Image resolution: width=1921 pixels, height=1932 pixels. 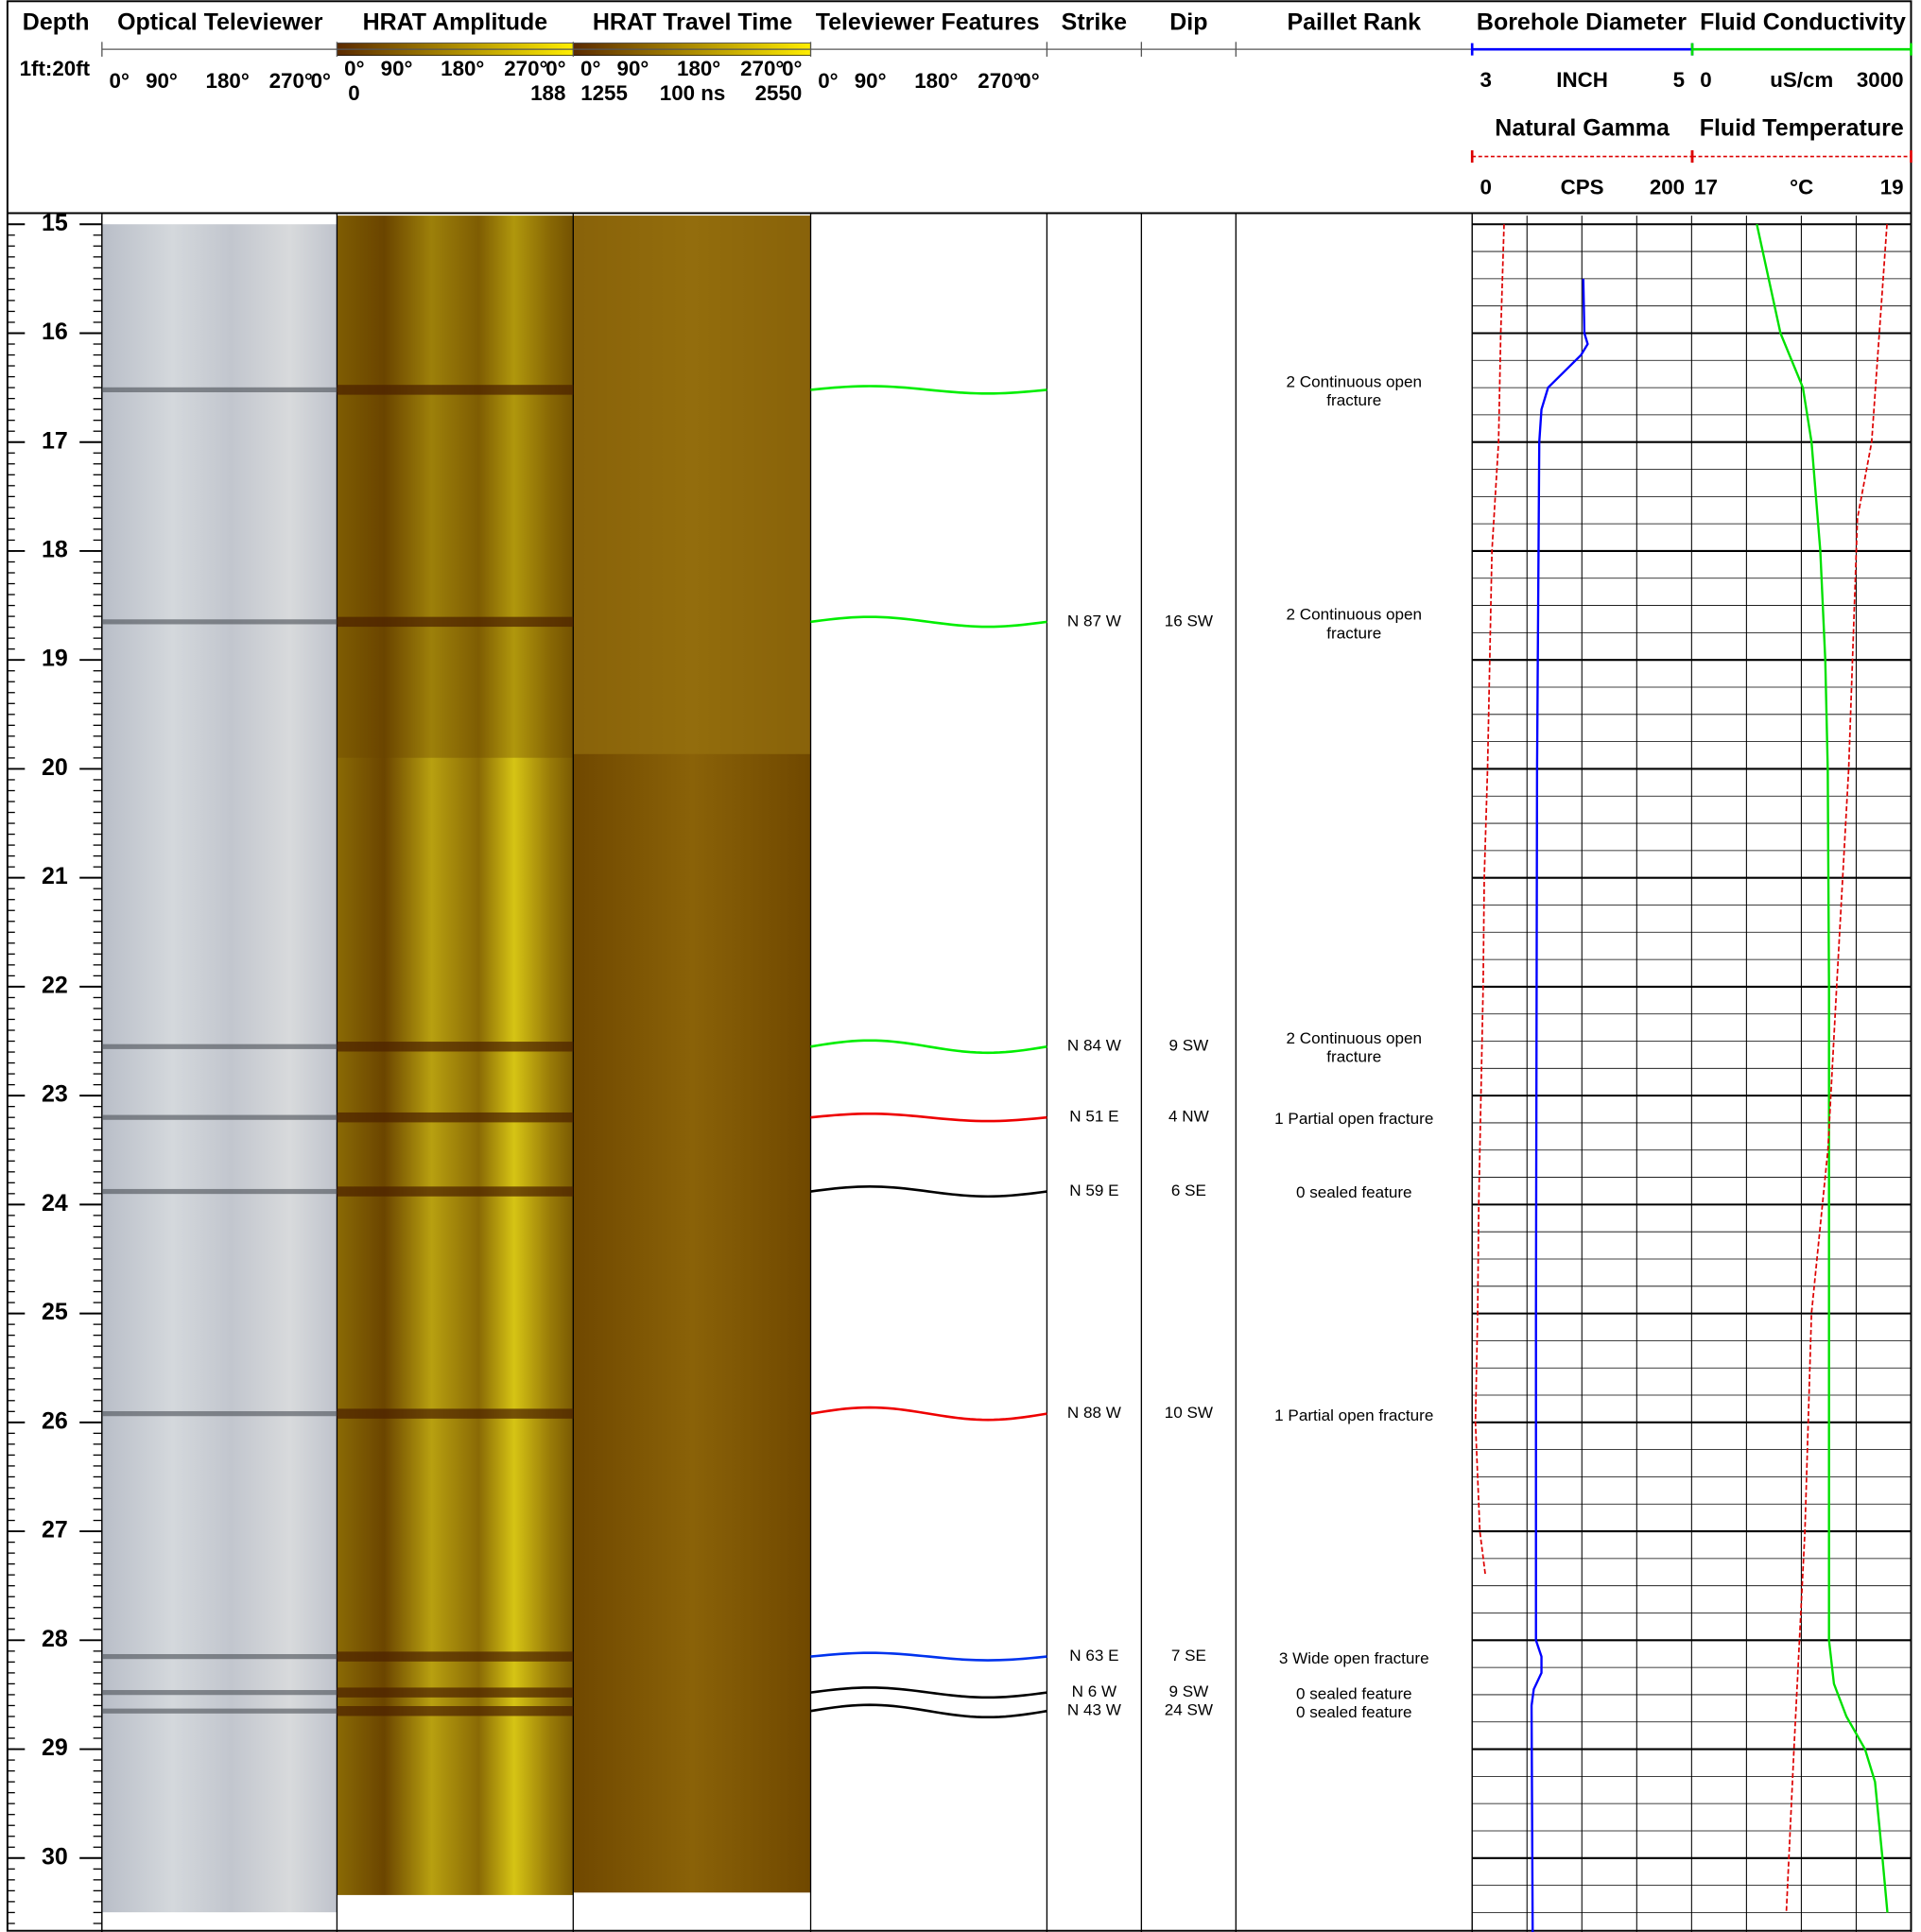 I want to click on curve-unit: CPS, so click(x=1582, y=186).